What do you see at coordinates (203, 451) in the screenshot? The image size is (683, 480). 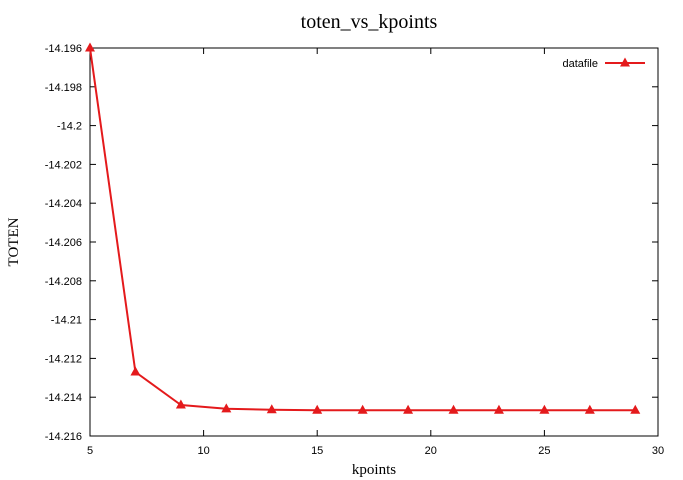 I see `x-tick-label: 10` at bounding box center [203, 451].